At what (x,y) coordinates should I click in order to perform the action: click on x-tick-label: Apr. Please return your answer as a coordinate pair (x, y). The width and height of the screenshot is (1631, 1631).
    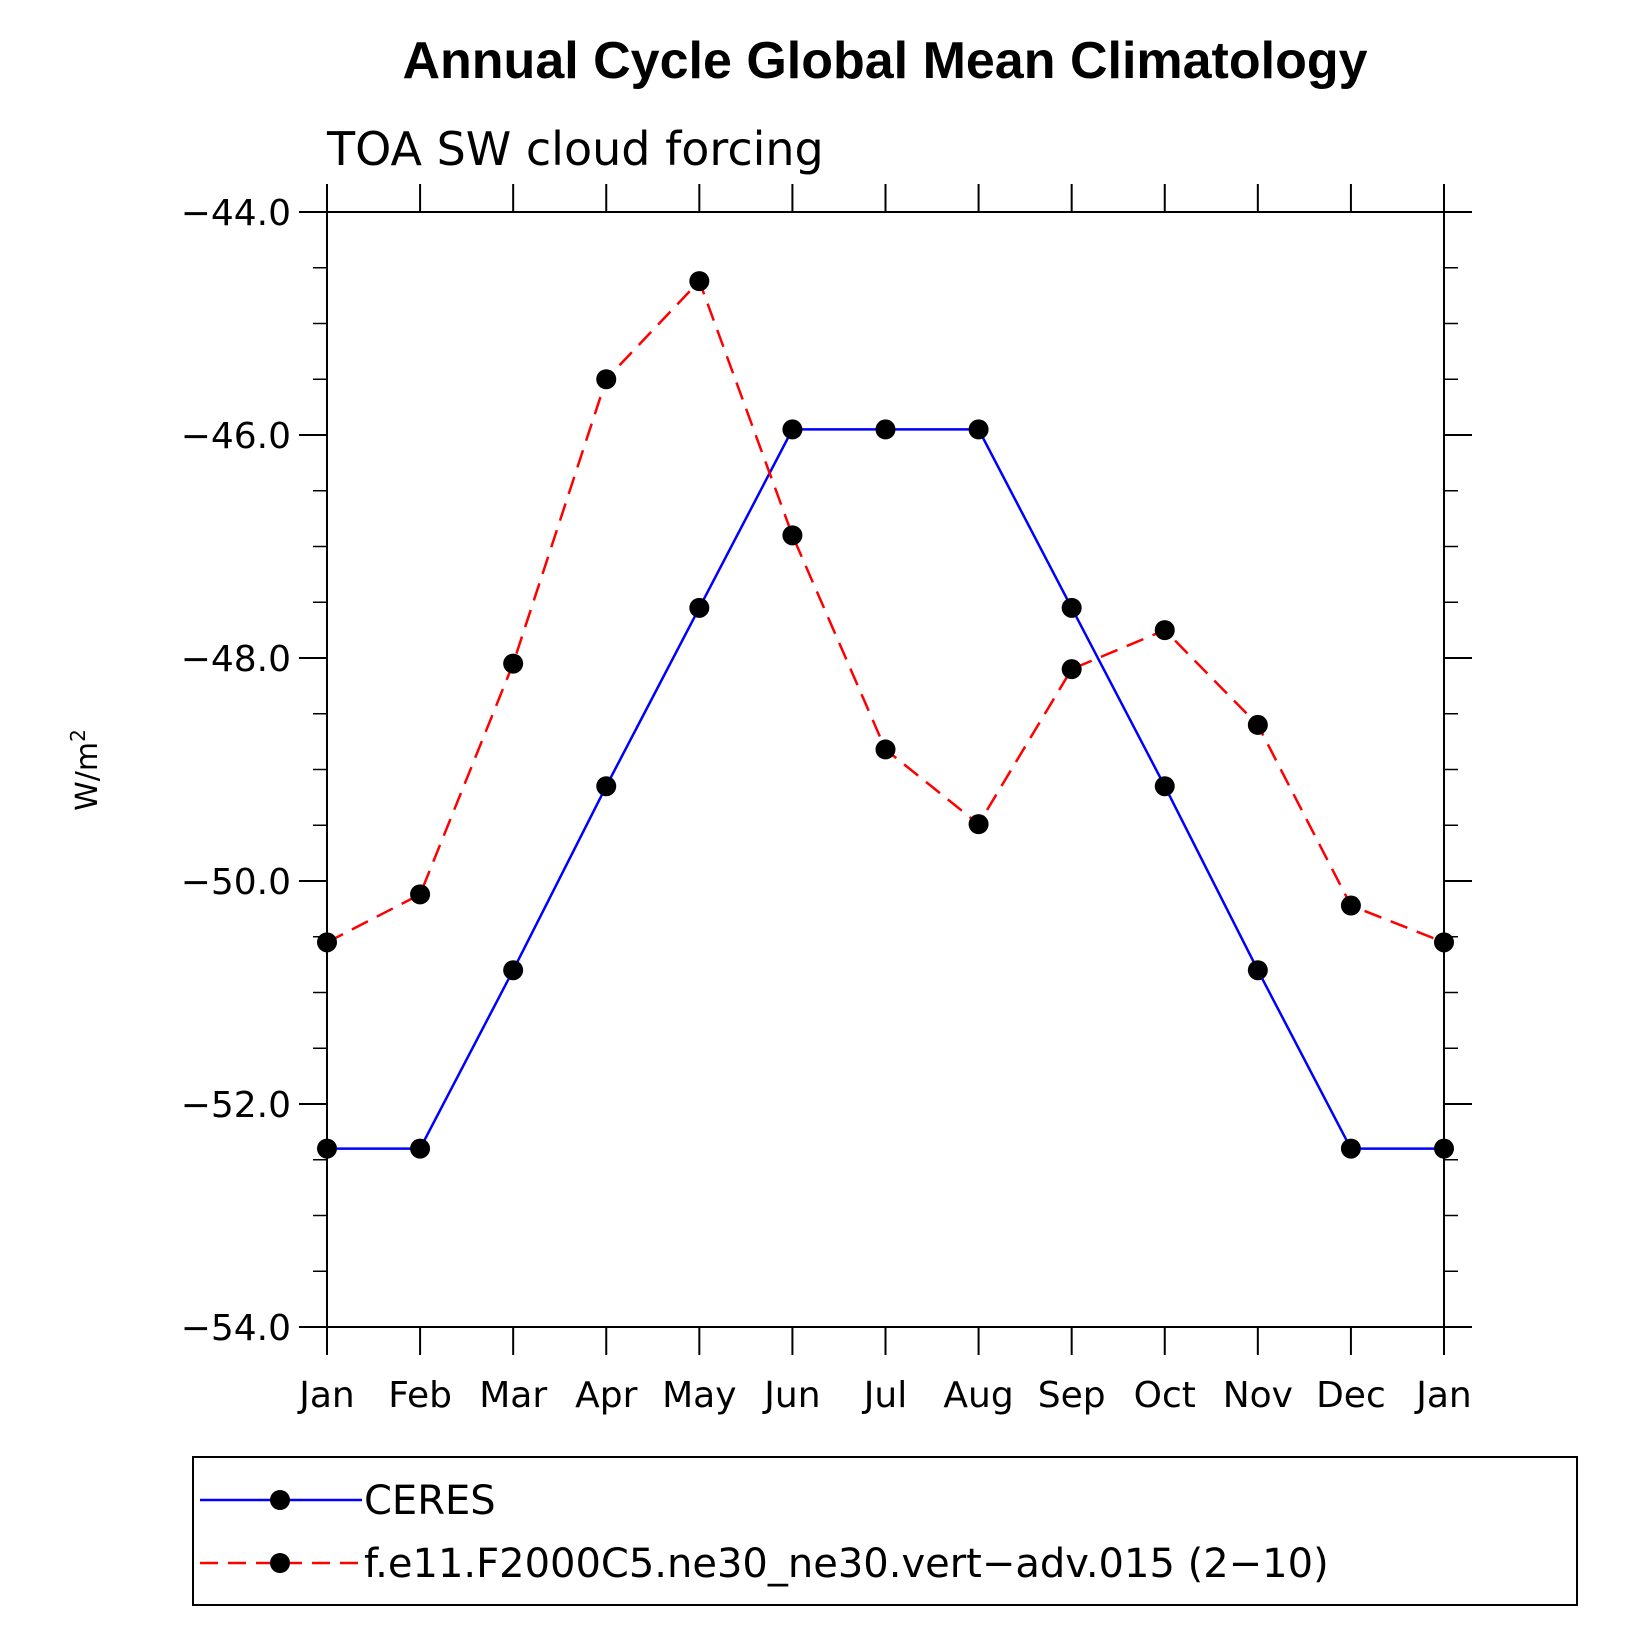
    Looking at the image, I should click on (606, 1395).